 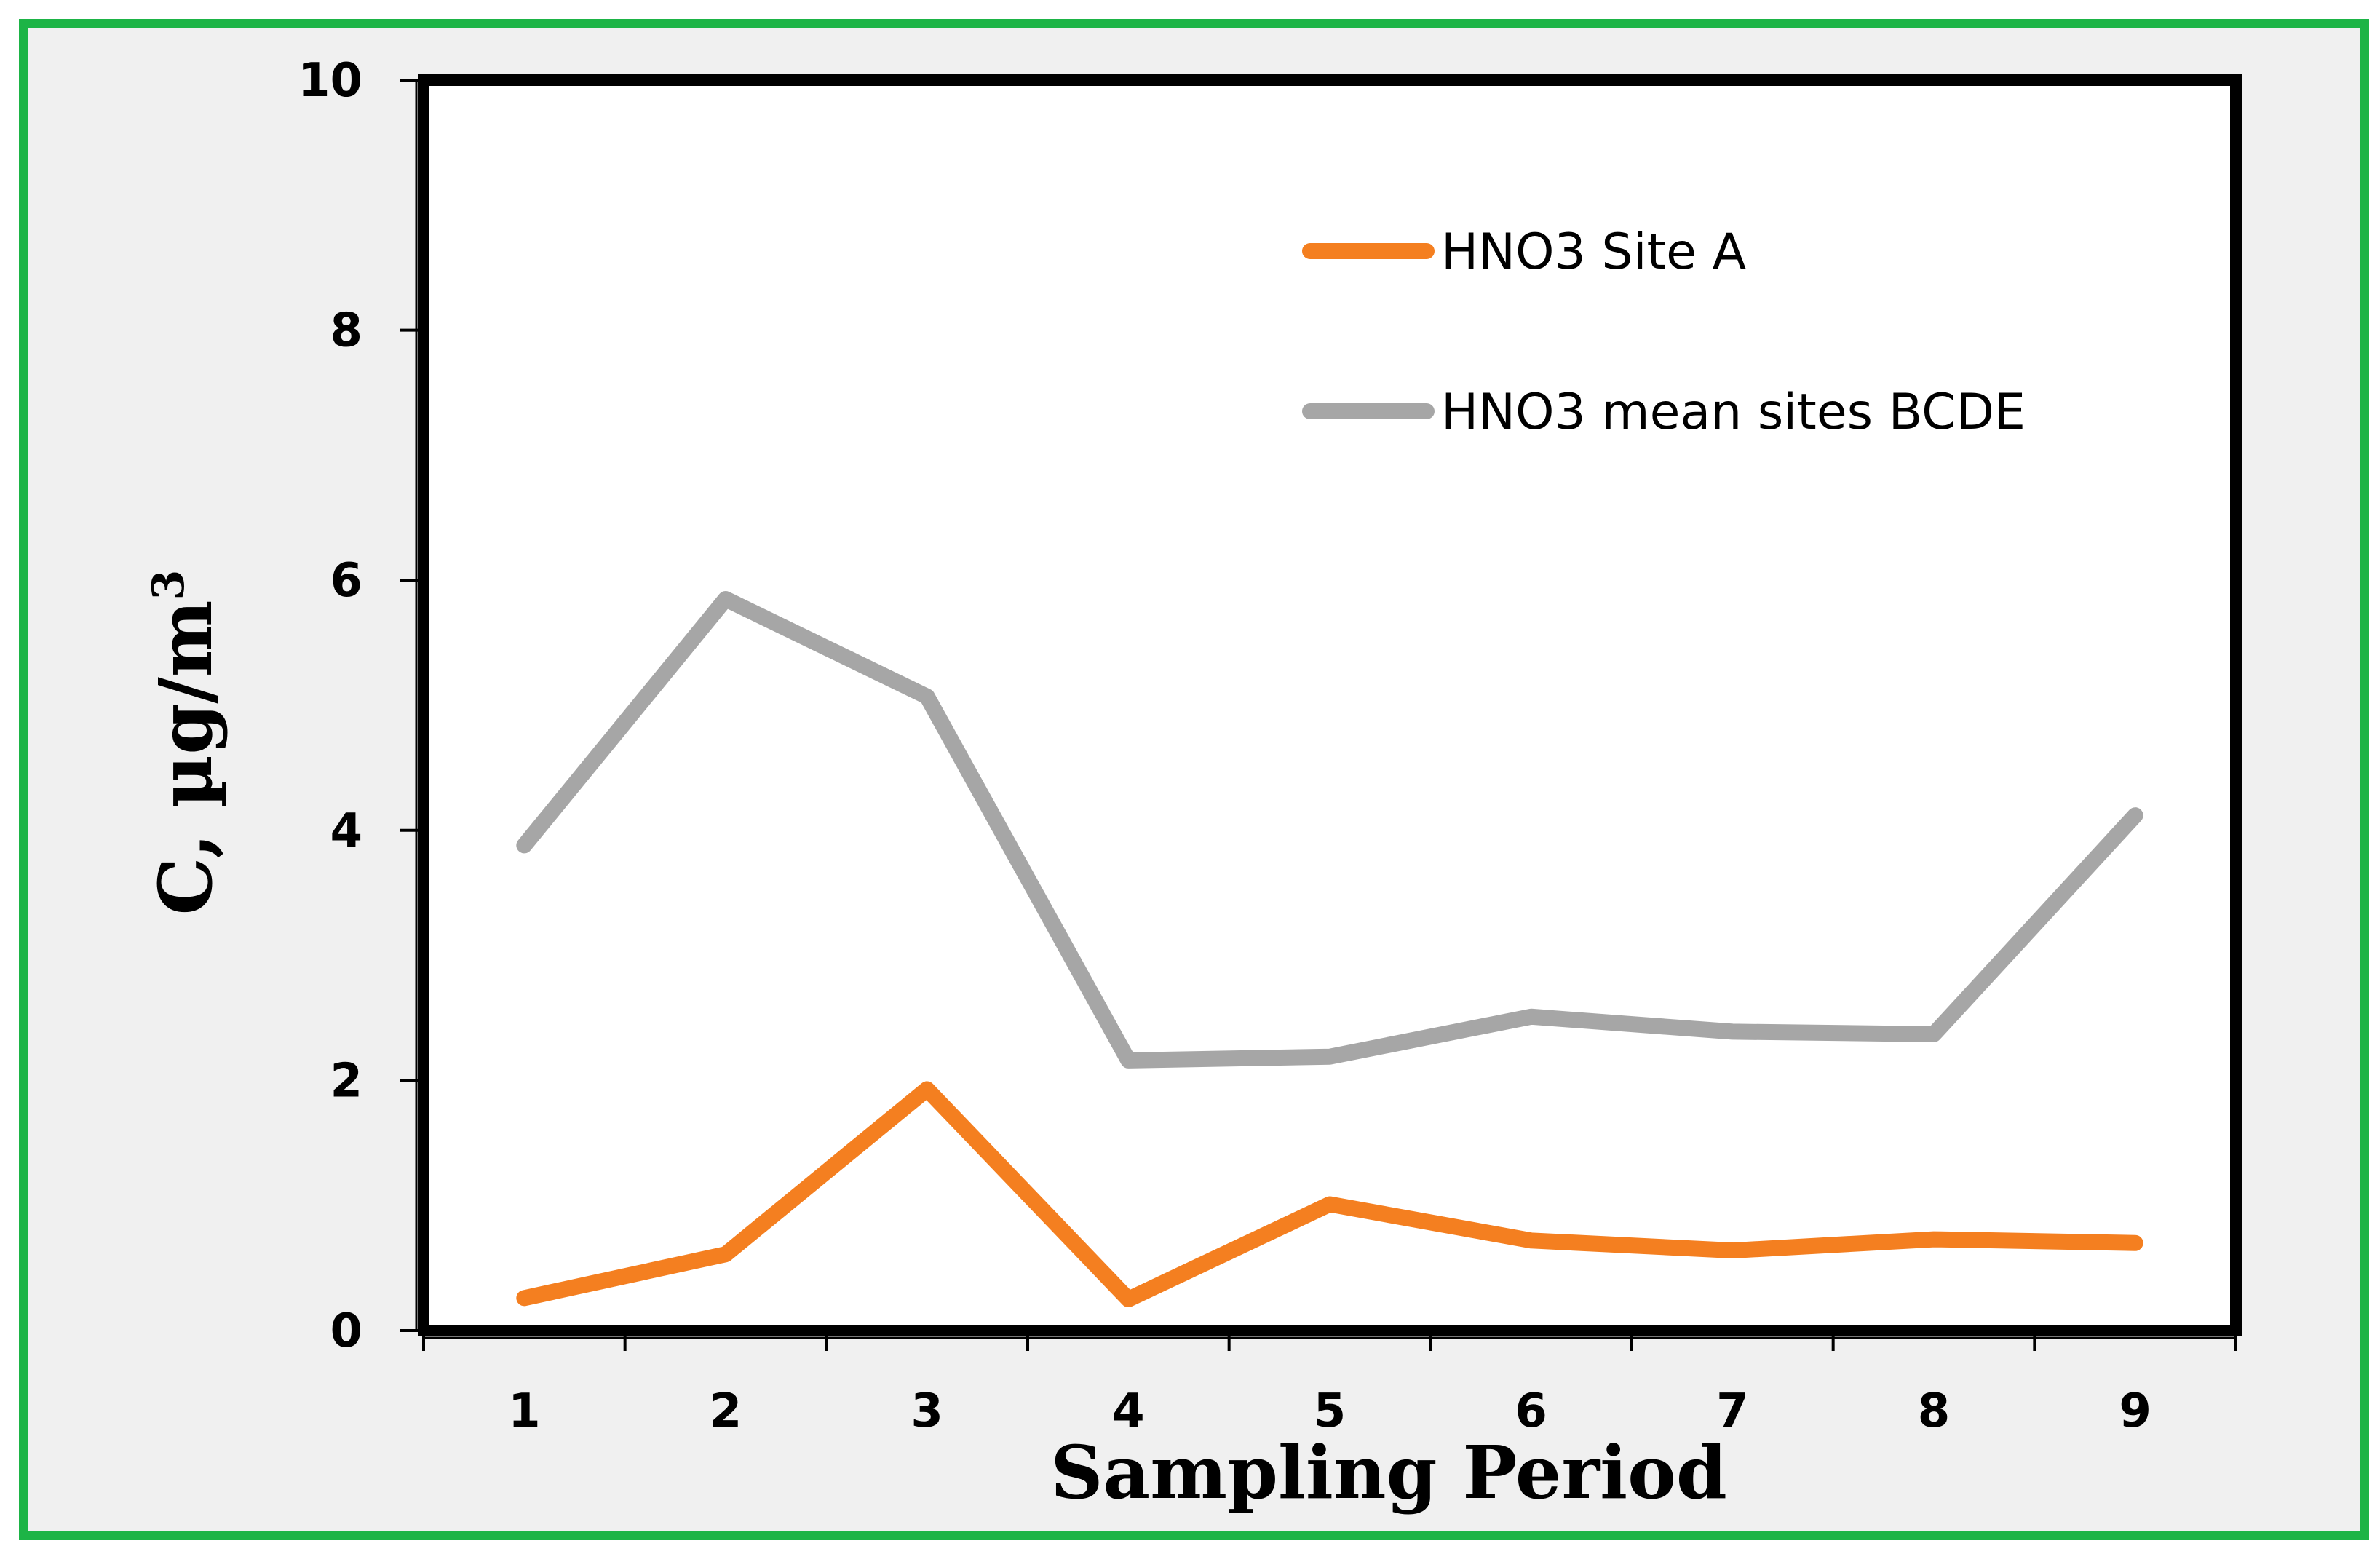 I want to click on x-axis: 1 2 3 4 5 6 7 8 9, so click(x=1329, y=1385).